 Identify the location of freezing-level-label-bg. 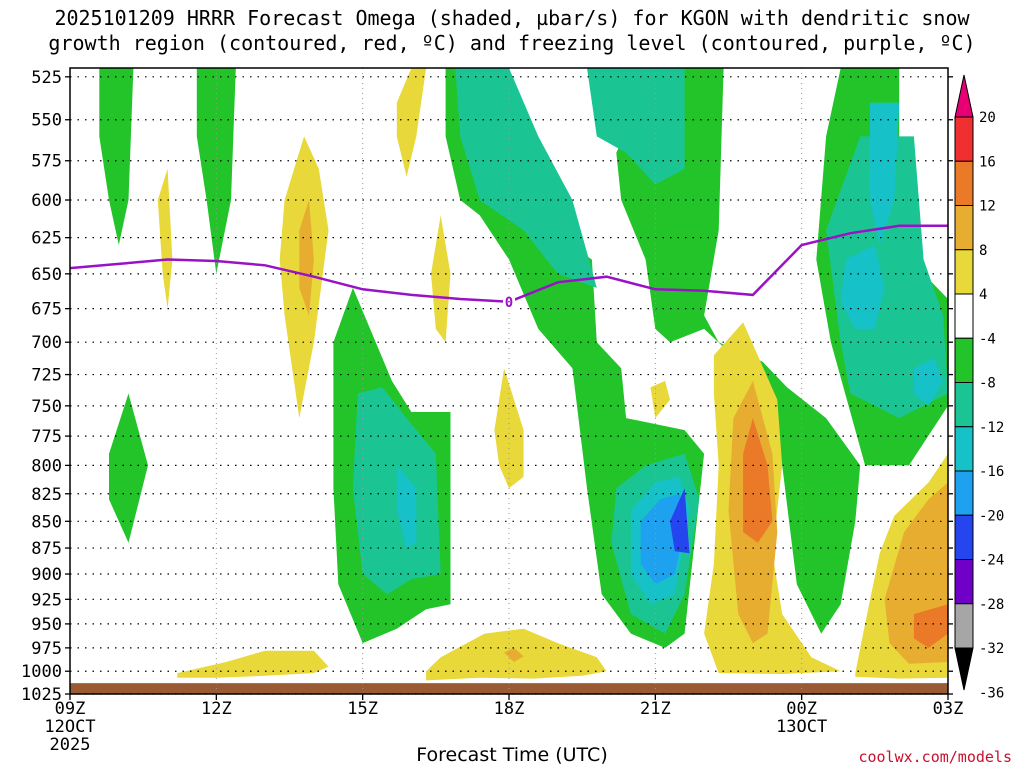
(509, 301).